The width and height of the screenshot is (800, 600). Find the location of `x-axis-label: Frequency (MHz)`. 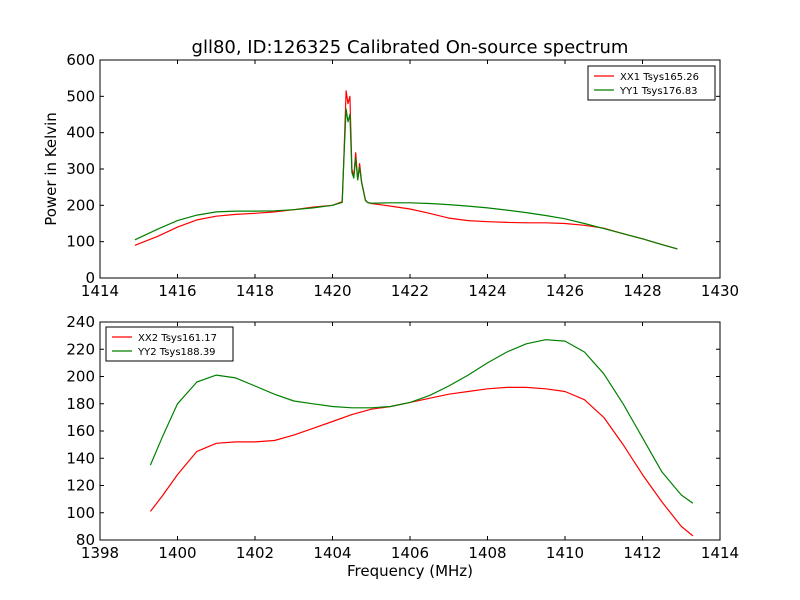

x-axis-label: Frequency (MHz) is located at coordinates (410, 571).